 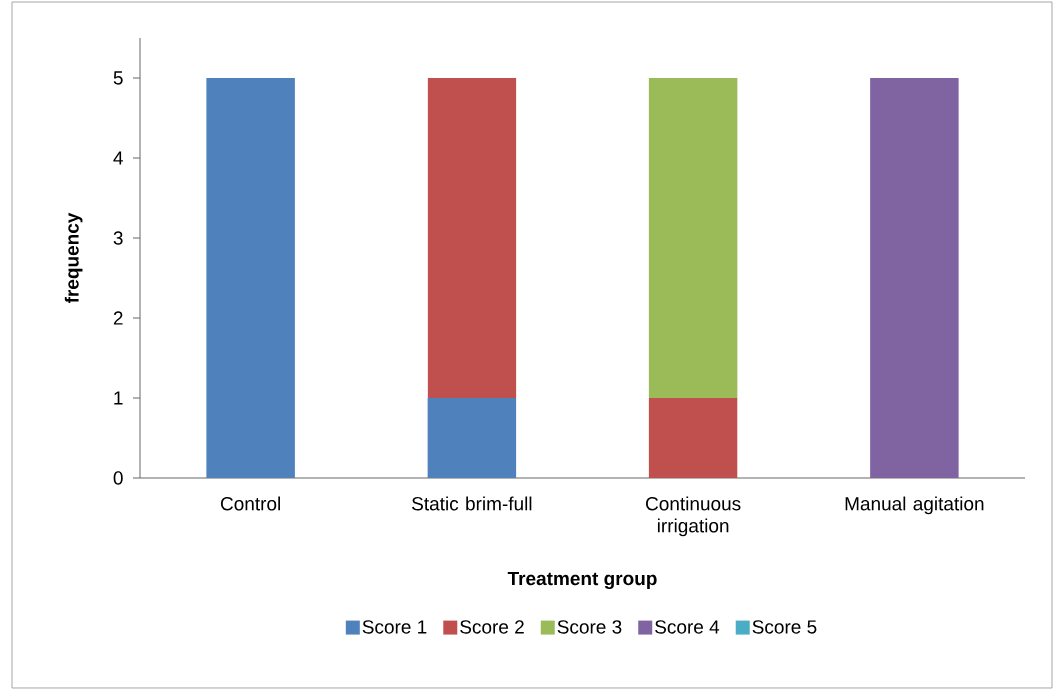 What do you see at coordinates (472, 503) in the screenshot?
I see `x-tick-label: Static brim-full` at bounding box center [472, 503].